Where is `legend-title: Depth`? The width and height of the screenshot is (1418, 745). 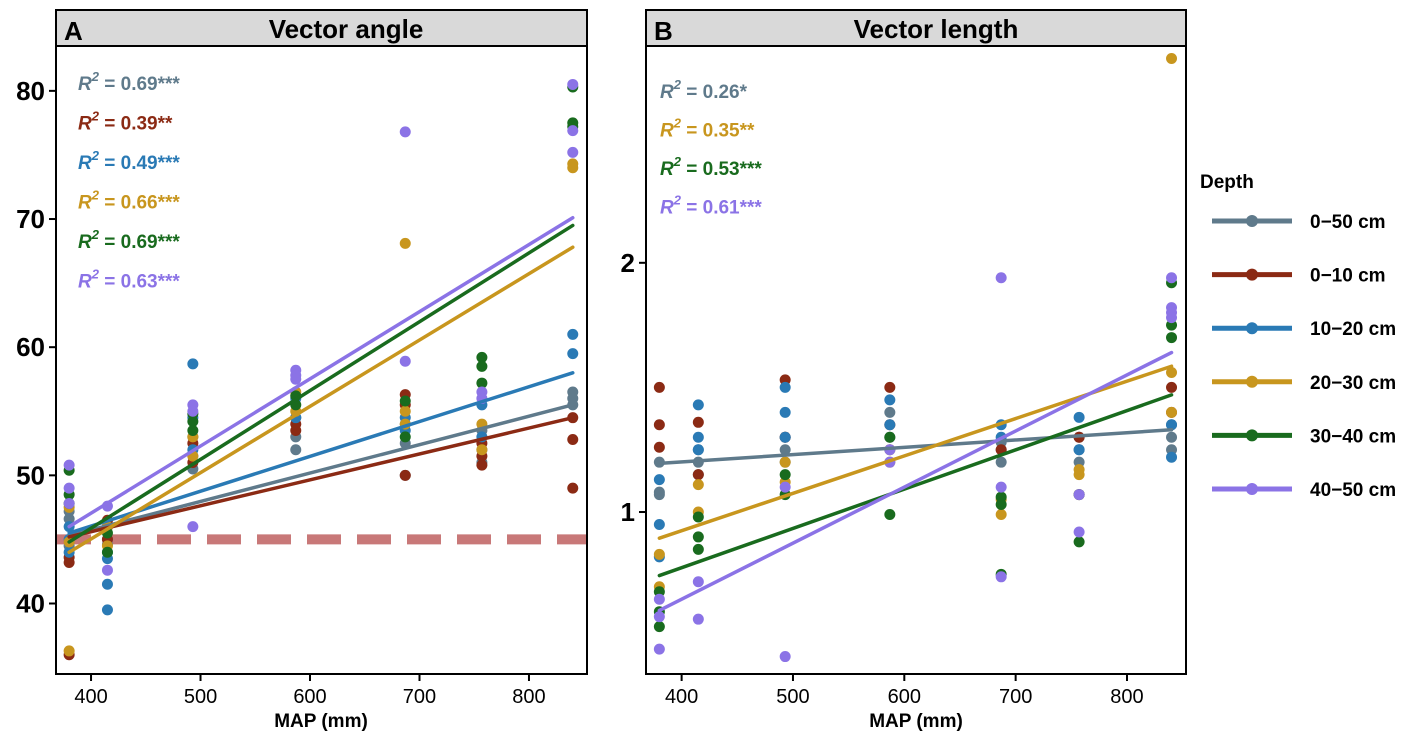 legend-title: Depth is located at coordinates (1227, 182).